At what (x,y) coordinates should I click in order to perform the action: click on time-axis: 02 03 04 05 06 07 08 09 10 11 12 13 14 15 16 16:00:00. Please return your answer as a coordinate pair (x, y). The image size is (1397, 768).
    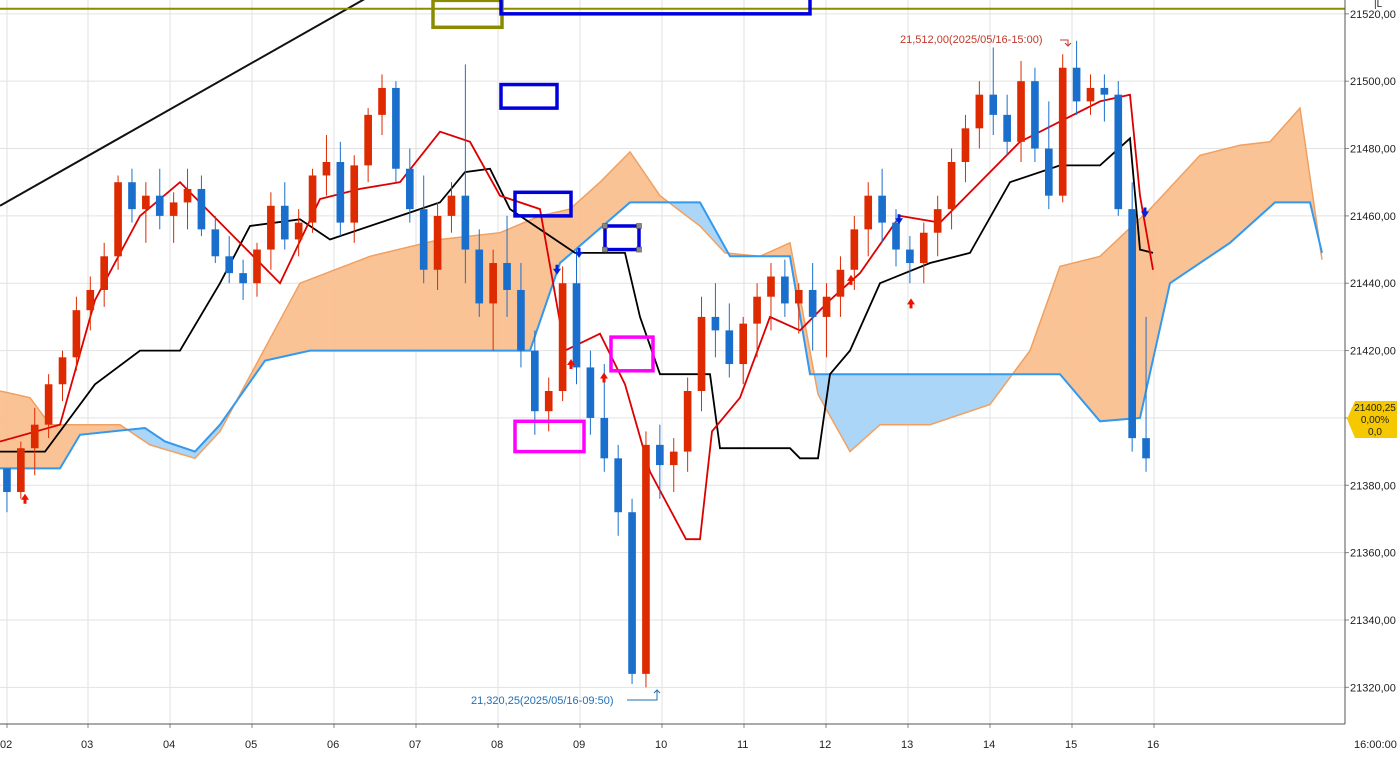
    Looking at the image, I should click on (698, 737).